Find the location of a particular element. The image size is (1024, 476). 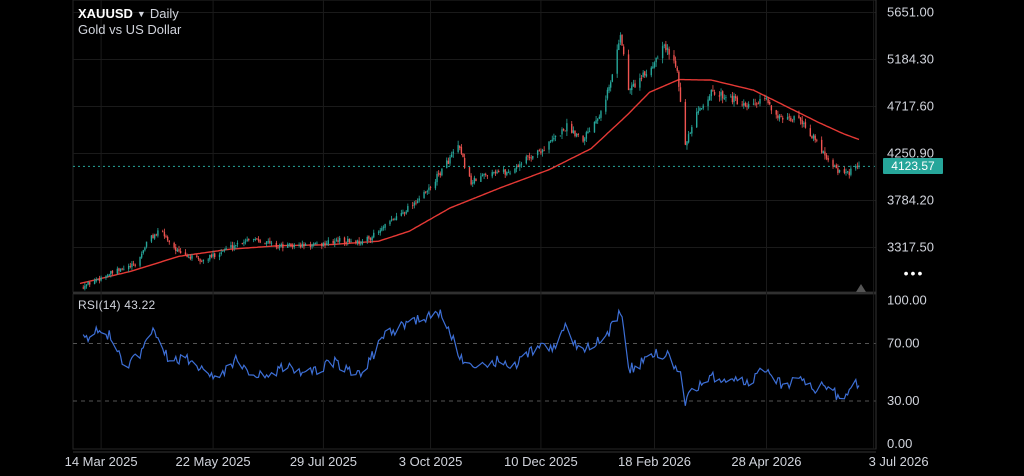

symbol-name: XAUUSD is located at coordinates (105, 13).